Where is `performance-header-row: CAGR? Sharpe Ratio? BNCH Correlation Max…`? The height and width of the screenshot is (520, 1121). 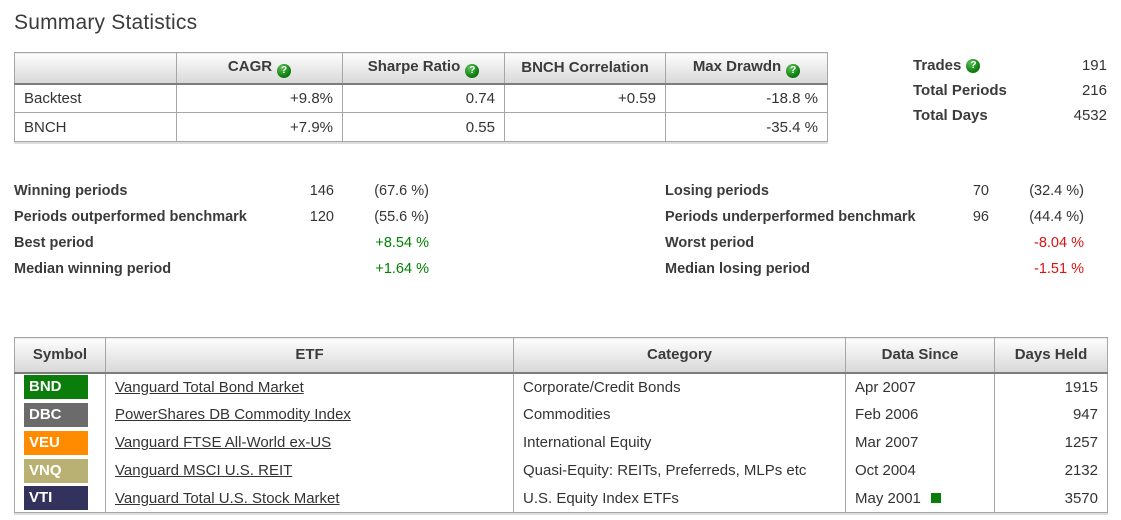
performance-header-row: CAGR? Sharpe Ratio? BNCH Correlation Max… is located at coordinates (421, 68).